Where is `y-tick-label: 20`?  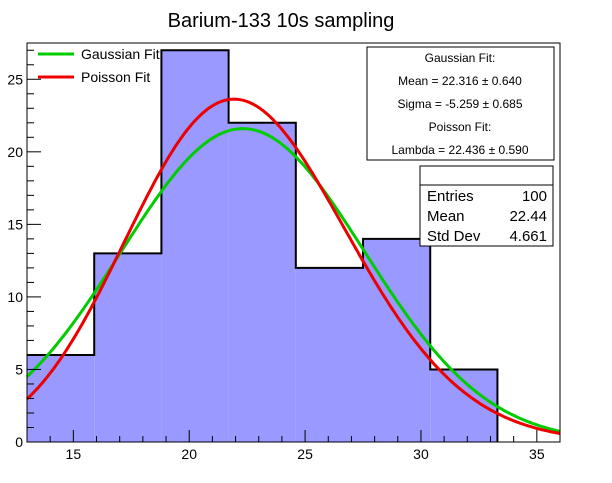
y-tick-label: 20 is located at coordinates (15, 152).